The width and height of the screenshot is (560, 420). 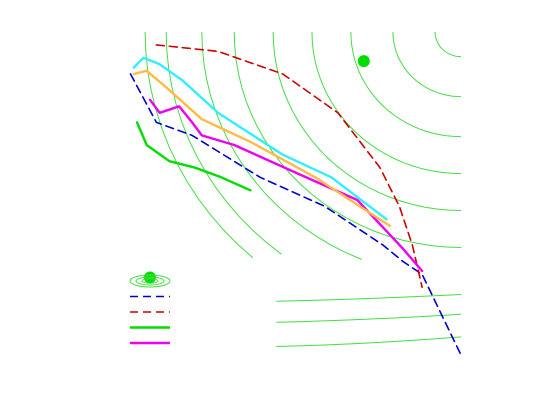 I want to click on target-point, so click(x=363, y=61).